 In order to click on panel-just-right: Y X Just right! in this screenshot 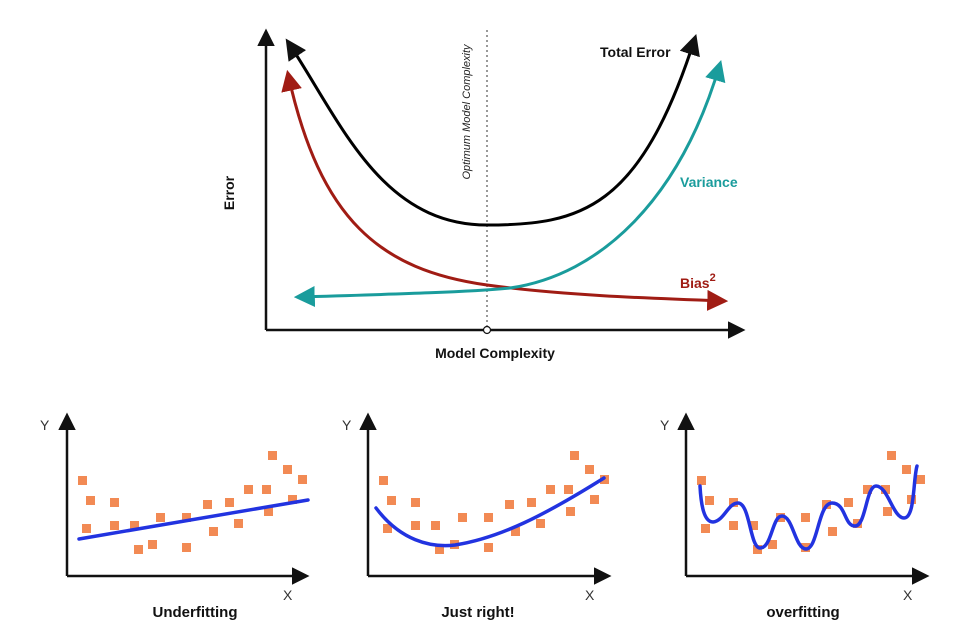, I will do `click(477, 516)`.